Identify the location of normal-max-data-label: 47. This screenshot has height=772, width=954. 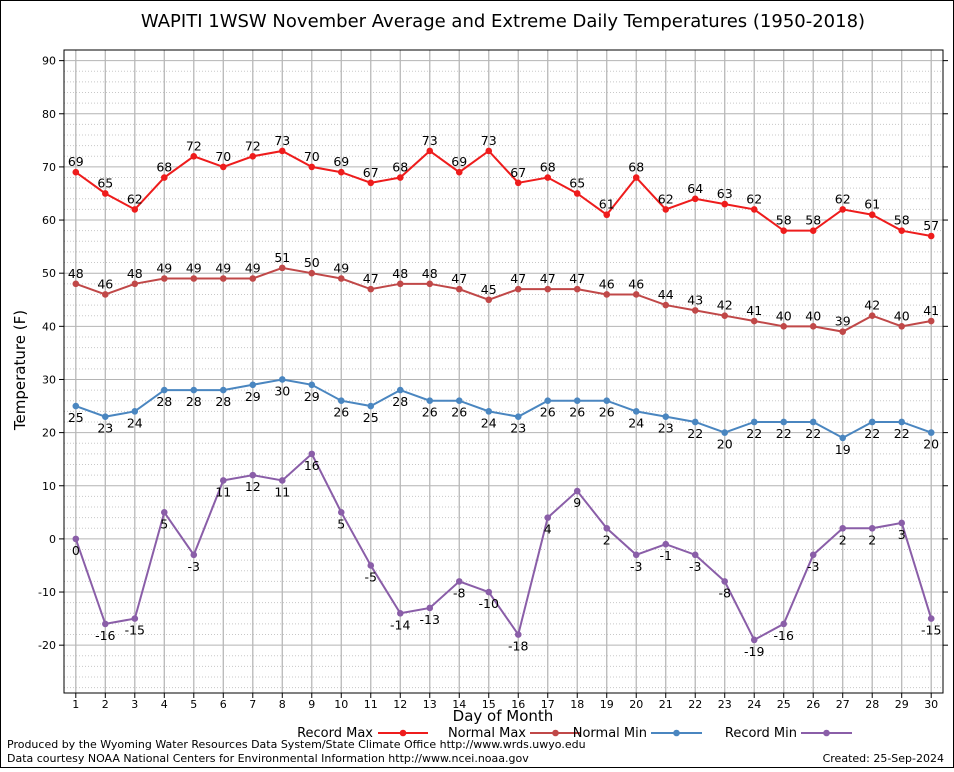
(518, 278).